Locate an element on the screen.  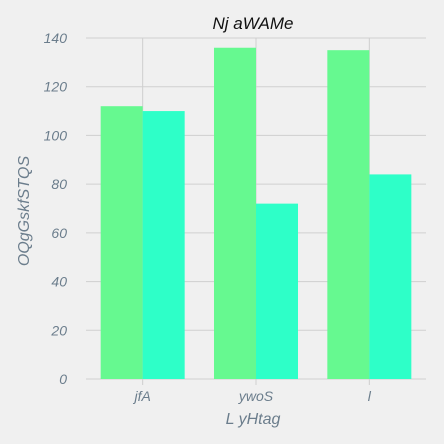
y-axis-label: OQgGskfSTQS is located at coordinates (24, 211).